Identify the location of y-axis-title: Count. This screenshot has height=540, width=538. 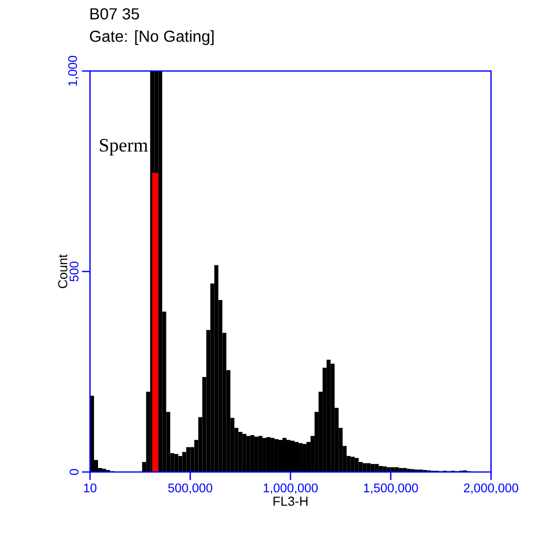
(63, 271).